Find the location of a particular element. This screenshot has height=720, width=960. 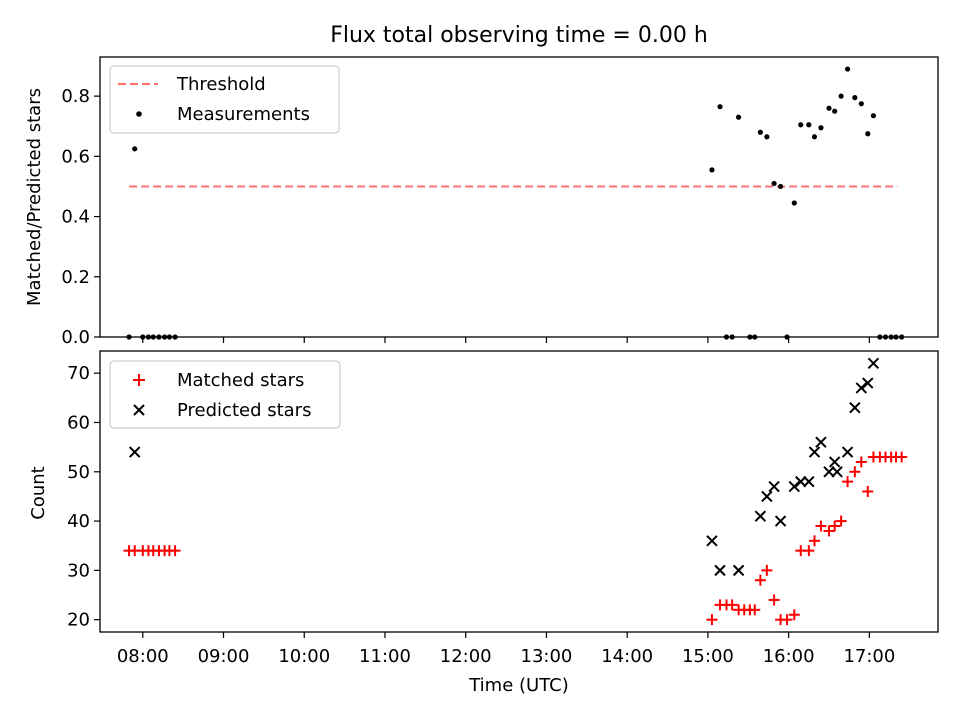

x-tick-label: 14:00 is located at coordinates (627, 656).